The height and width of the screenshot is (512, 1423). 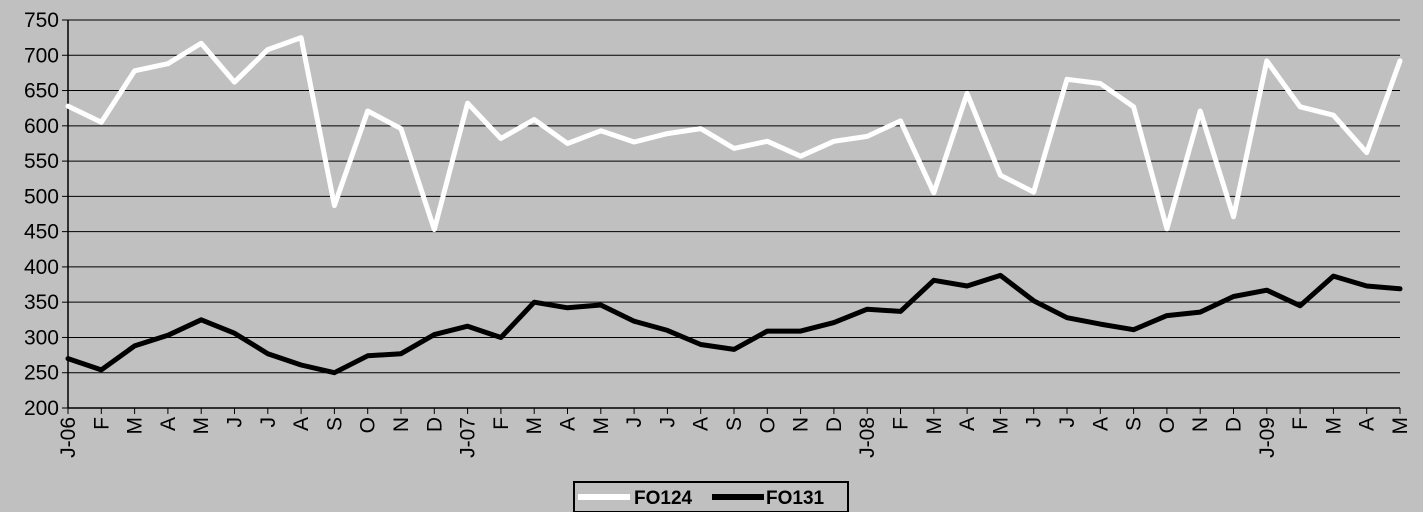 What do you see at coordinates (41, 161) in the screenshot?
I see `y-tick-label: 550` at bounding box center [41, 161].